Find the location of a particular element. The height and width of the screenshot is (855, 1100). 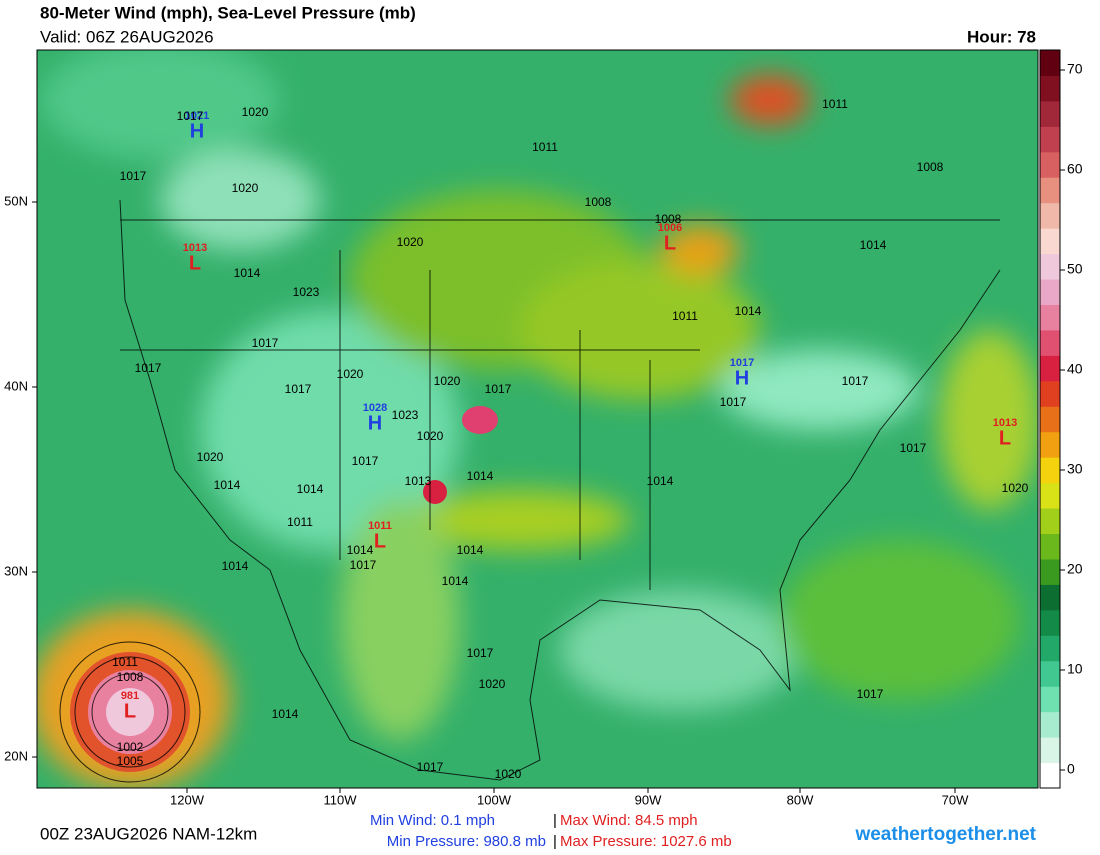

latitude-label: 20N is located at coordinates (16, 755).